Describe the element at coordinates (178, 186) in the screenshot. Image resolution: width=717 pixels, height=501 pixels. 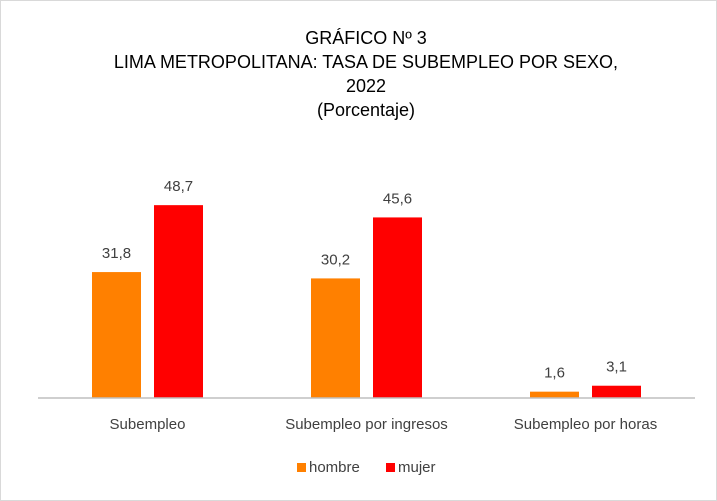
I see `data-label: 48,7` at that location.